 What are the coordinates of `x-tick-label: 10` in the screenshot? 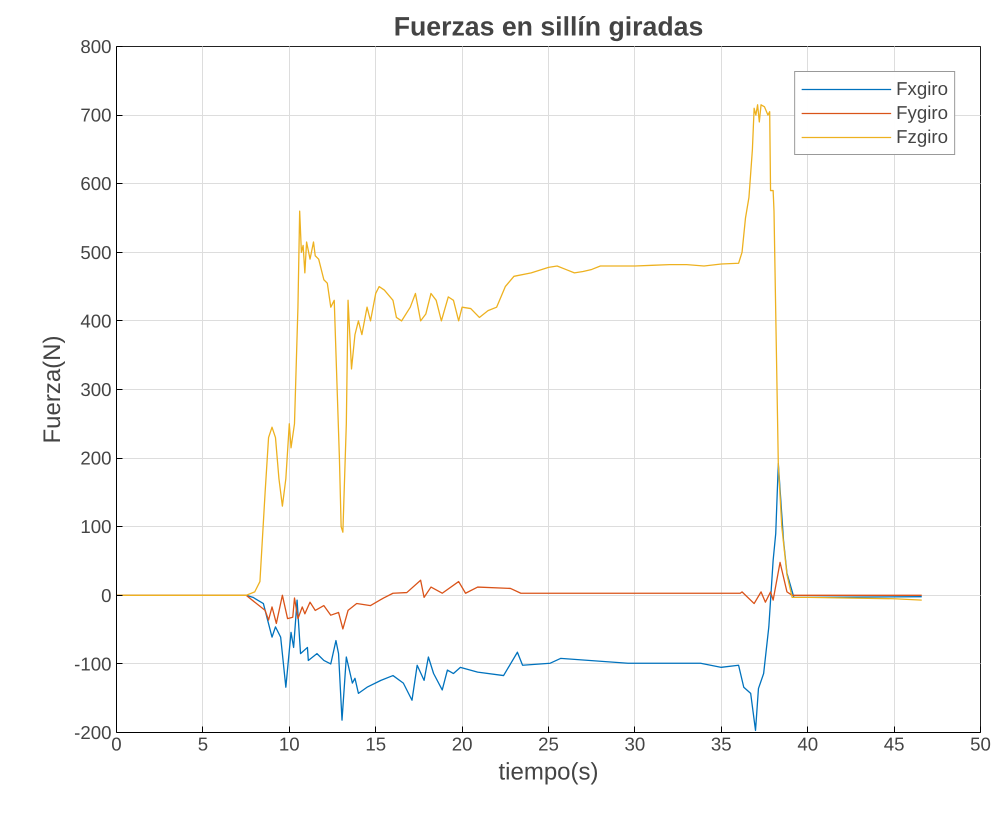 It's located at (289, 744).